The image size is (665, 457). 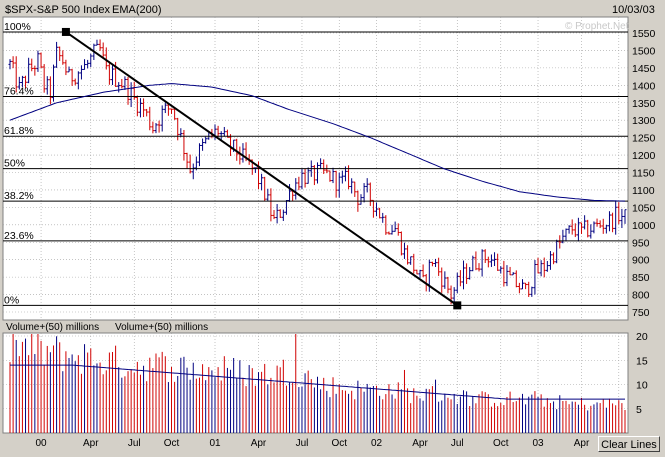 I want to click on watermark: © Prophet.Net, so click(x=597, y=26).